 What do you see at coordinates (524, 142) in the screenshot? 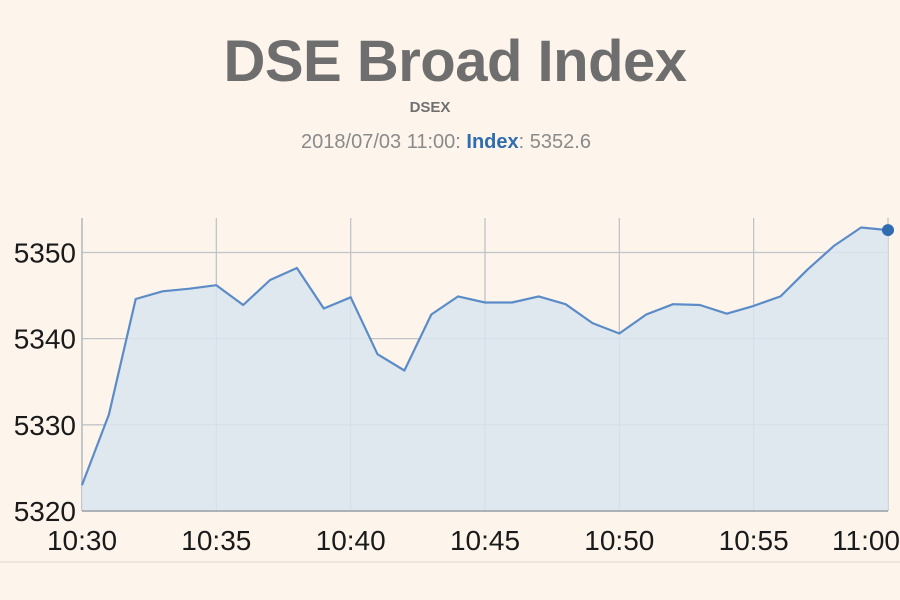
I see `readout-colon-2: :` at bounding box center [524, 142].